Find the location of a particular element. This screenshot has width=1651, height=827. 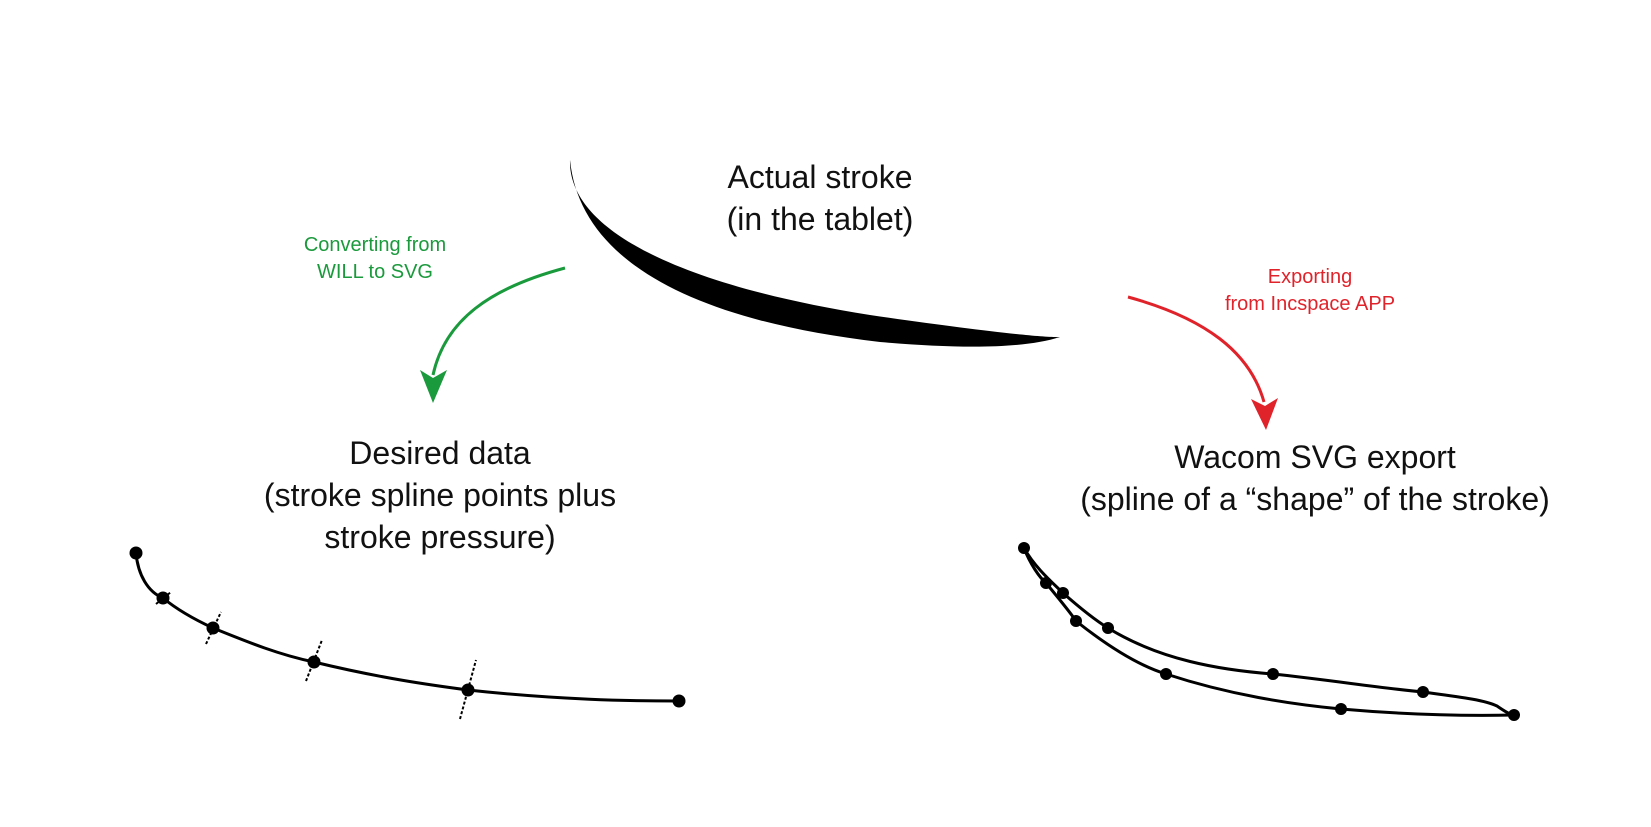

actual-stroke-subtitle: (in the tablet) is located at coordinates (820, 219).